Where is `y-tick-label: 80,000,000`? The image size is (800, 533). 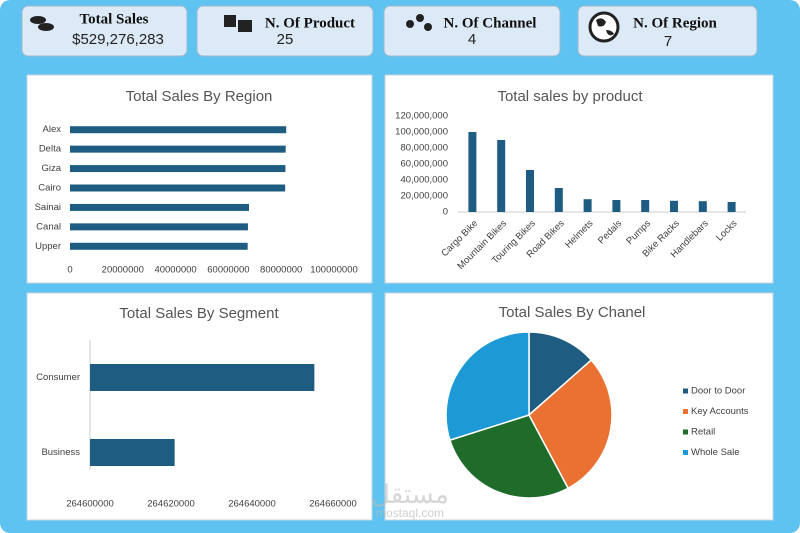 y-tick-label: 80,000,000 is located at coordinates (424, 148).